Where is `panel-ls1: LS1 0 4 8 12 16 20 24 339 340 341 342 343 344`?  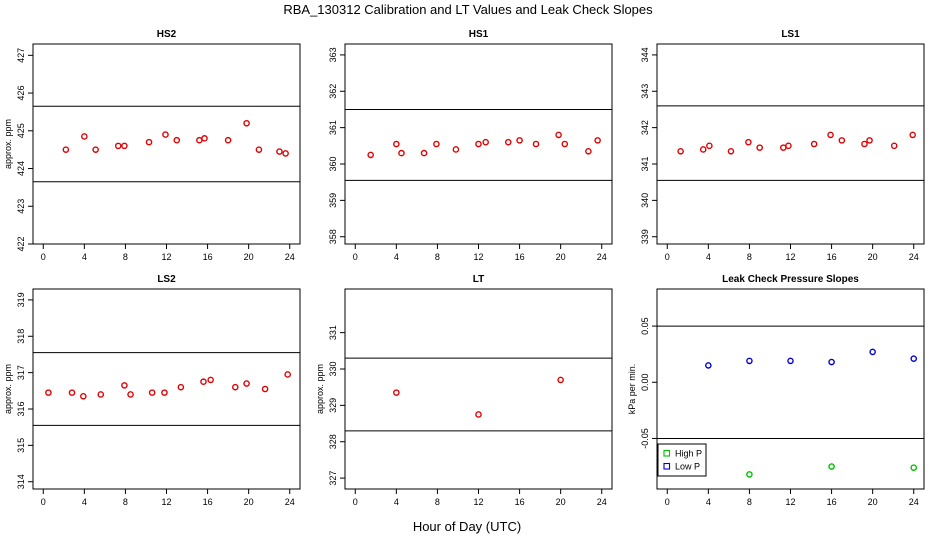 panel-ls1: LS1 0 4 8 12 16 20 24 339 340 341 342 343 344 is located at coordinates (782, 145).